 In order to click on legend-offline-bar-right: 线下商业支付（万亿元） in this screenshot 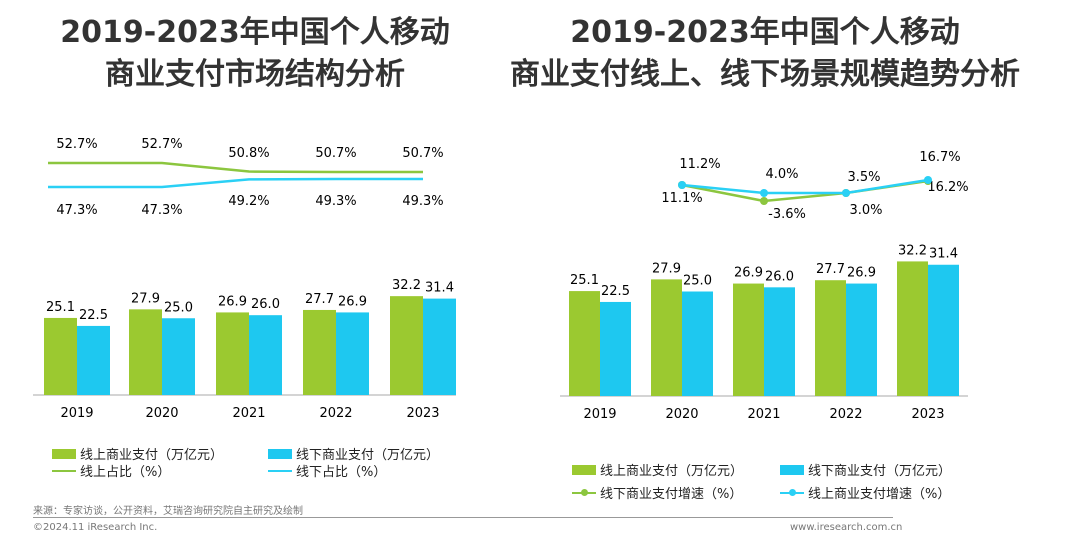, I will do `click(865, 469)`.